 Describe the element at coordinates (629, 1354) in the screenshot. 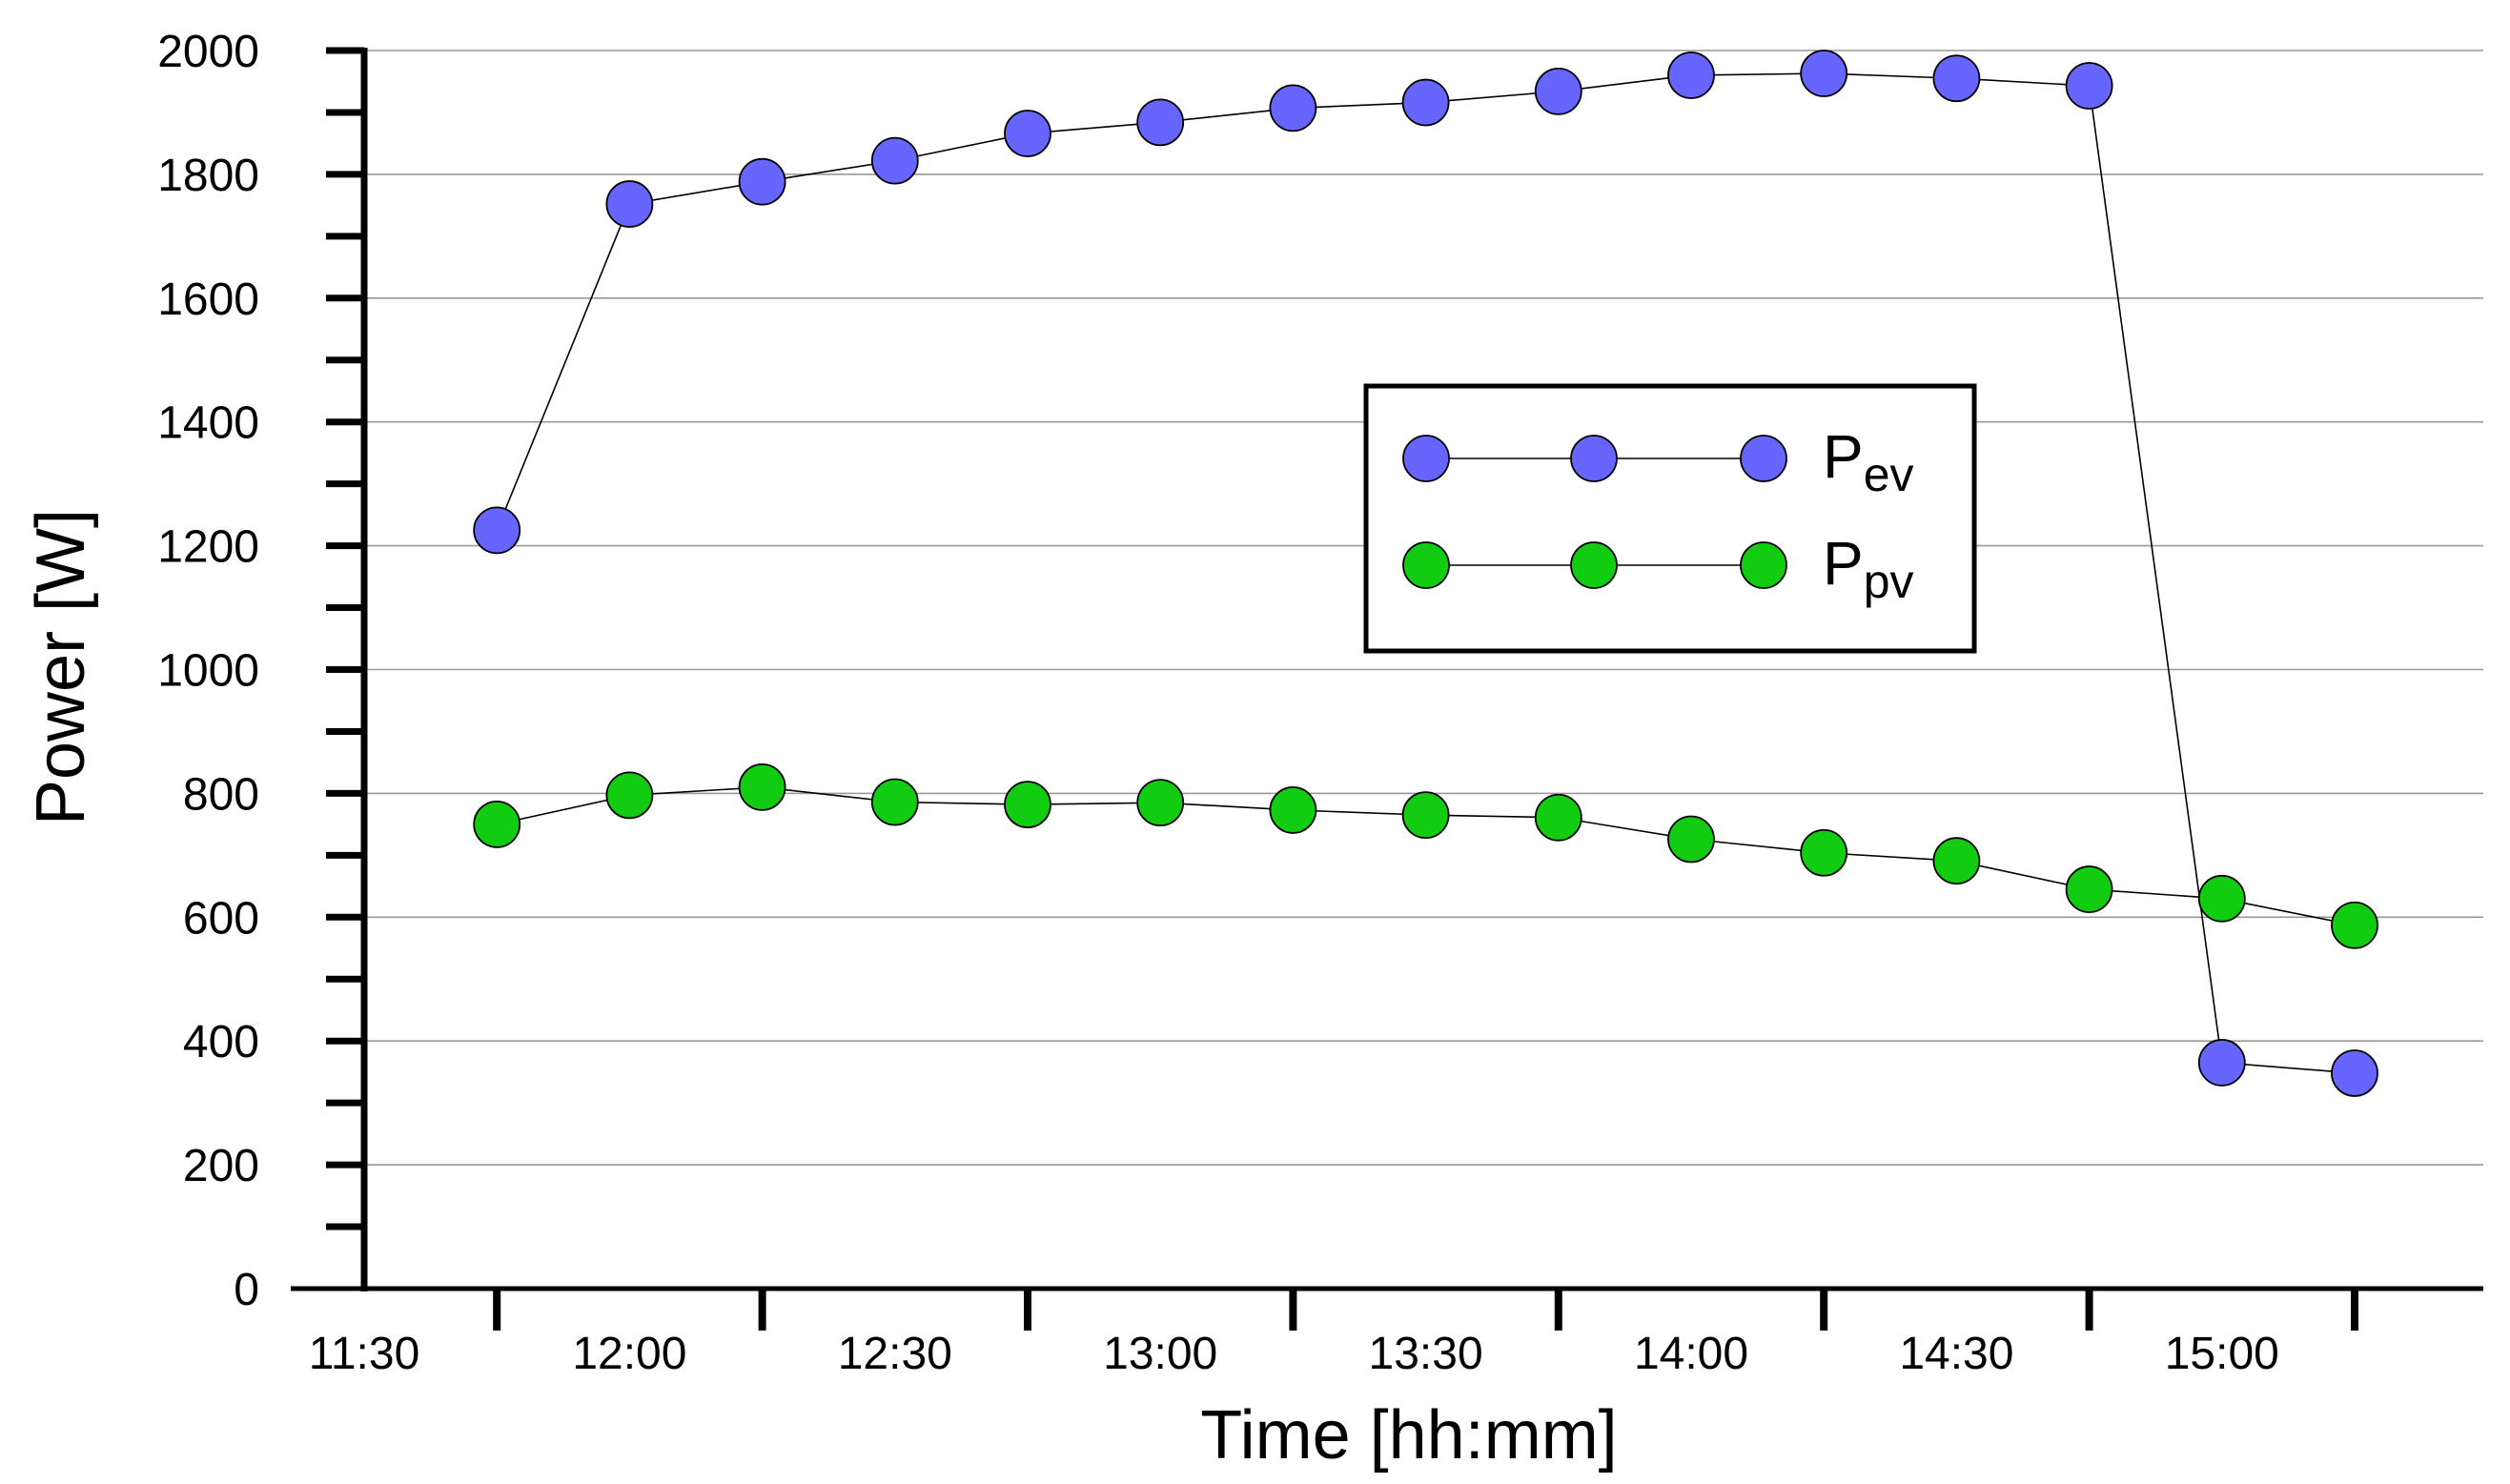

I see `x-tick-label: 12:00` at that location.